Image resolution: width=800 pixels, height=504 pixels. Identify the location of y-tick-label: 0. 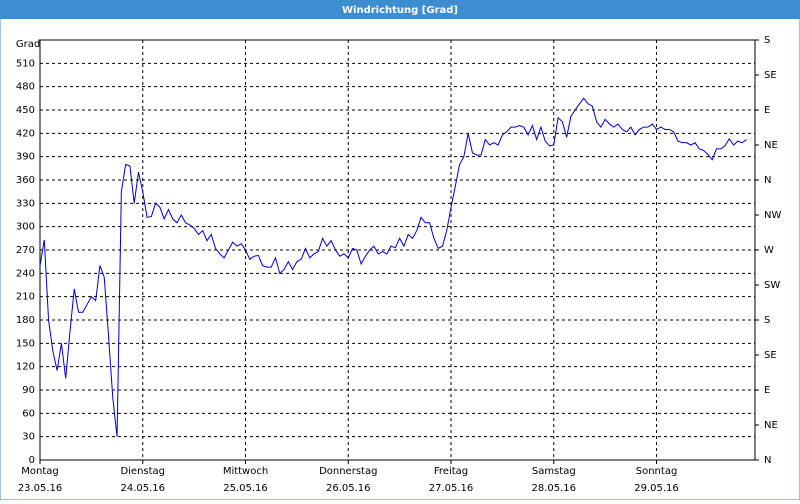
(32, 460).